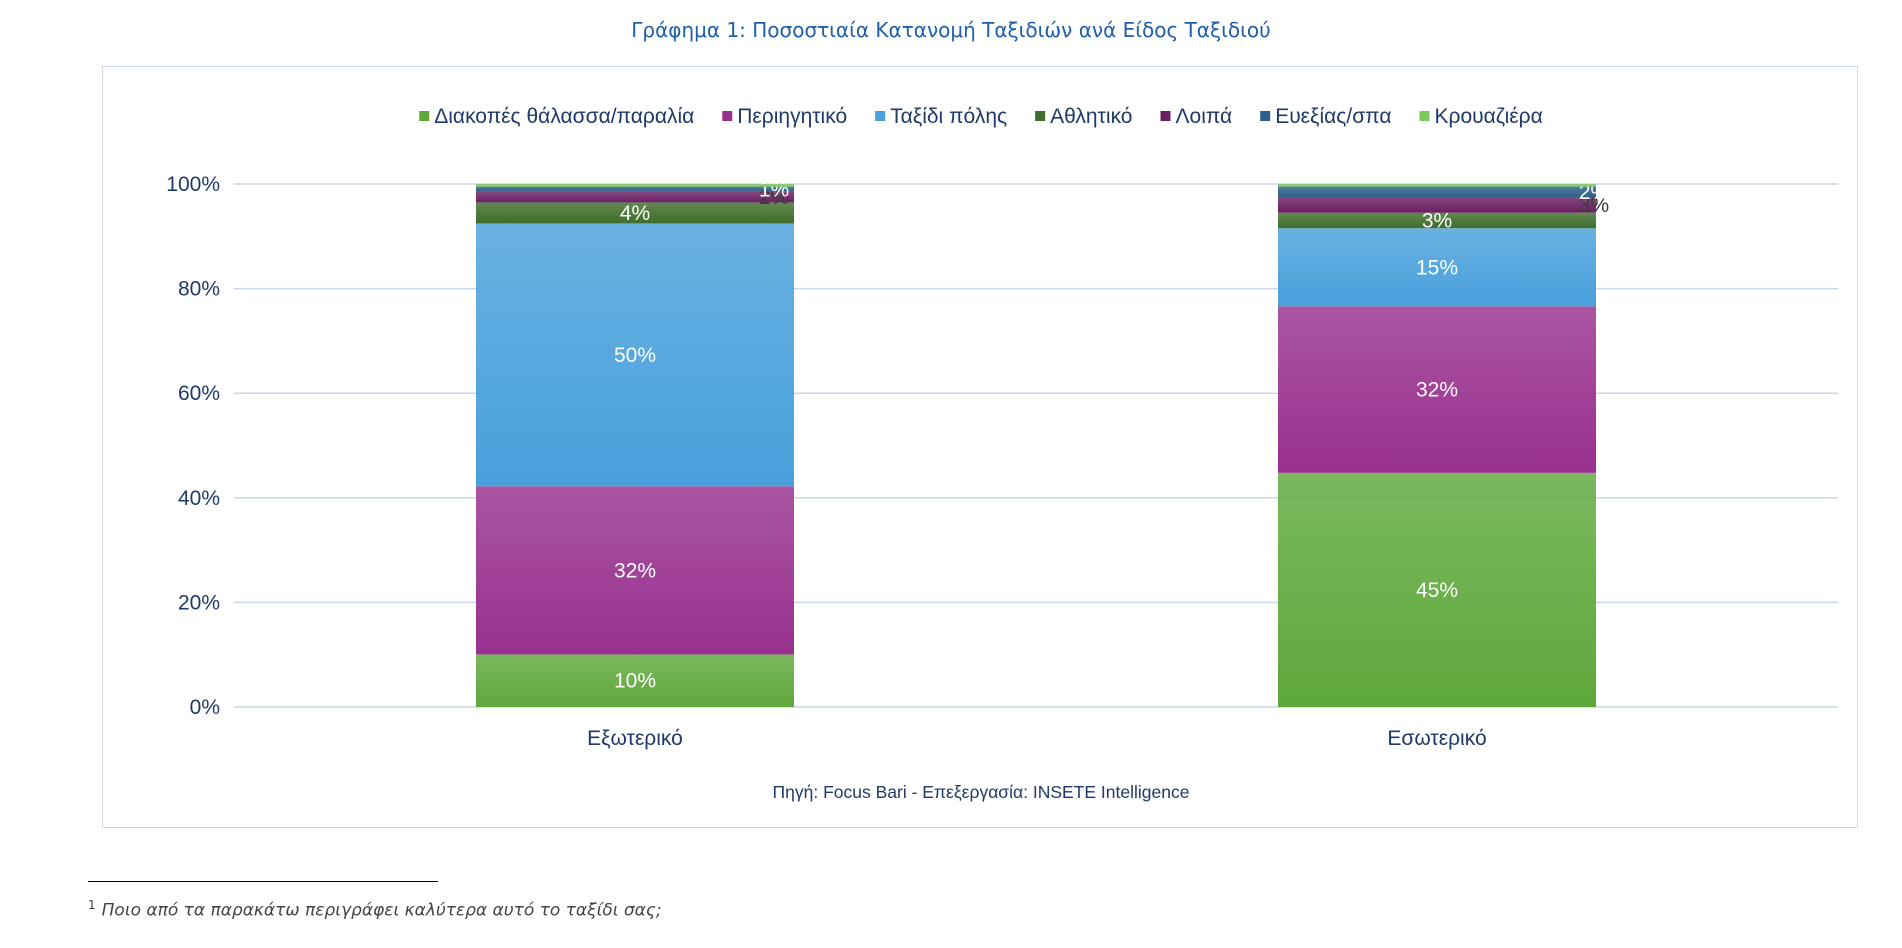 Image resolution: width=1902 pixels, height=948 pixels. What do you see at coordinates (199, 602) in the screenshot?
I see `y-tick-label: 20%` at bounding box center [199, 602].